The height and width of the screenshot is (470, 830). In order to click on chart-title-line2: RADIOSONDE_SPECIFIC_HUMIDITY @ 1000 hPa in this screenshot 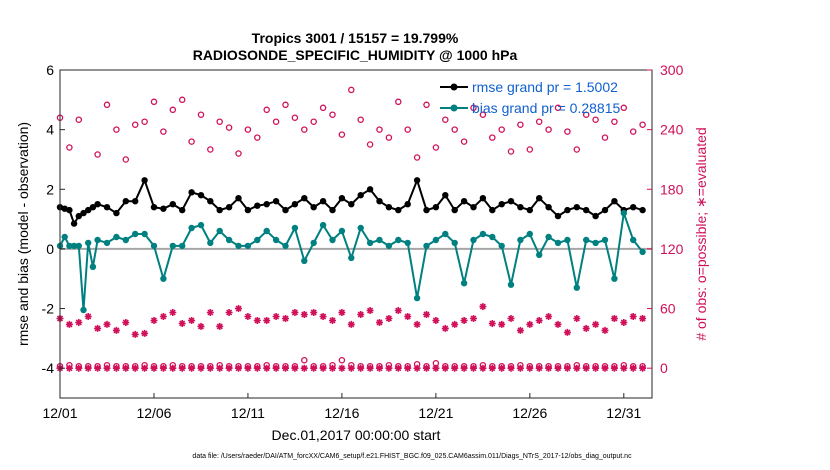, I will do `click(355, 55)`.